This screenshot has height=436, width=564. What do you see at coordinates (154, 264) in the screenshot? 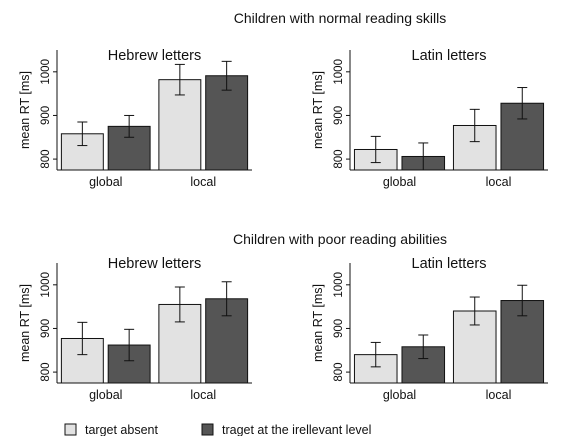
I see `panel-title-poor-hebrew: Hebrew letters` at bounding box center [154, 264].